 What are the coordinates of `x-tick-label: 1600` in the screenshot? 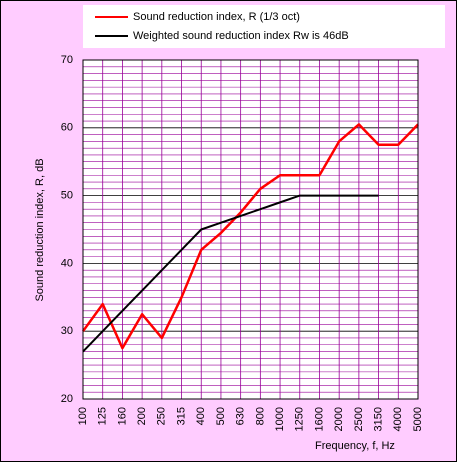 It's located at (319, 419).